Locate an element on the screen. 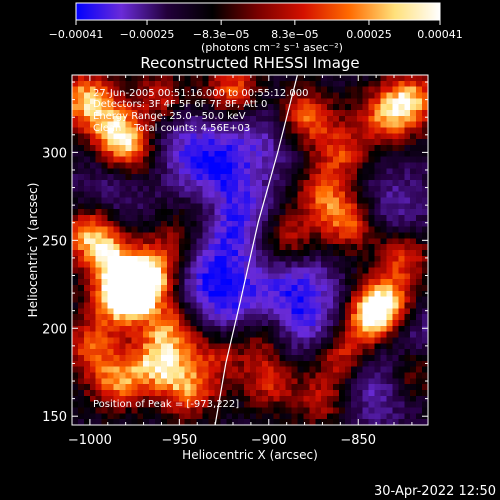  annotation-time-range: 27-Jun-2005 00:51:16.000 to 00:55:12.000 is located at coordinates (201, 93).